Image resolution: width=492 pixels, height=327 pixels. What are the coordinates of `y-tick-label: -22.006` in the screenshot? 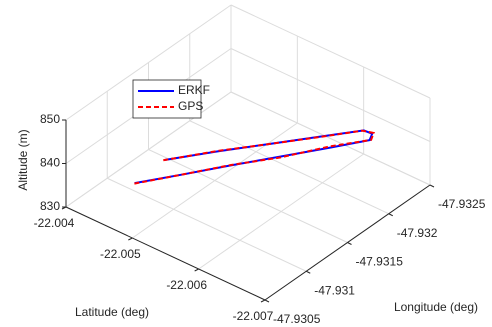 It's located at (186, 285).